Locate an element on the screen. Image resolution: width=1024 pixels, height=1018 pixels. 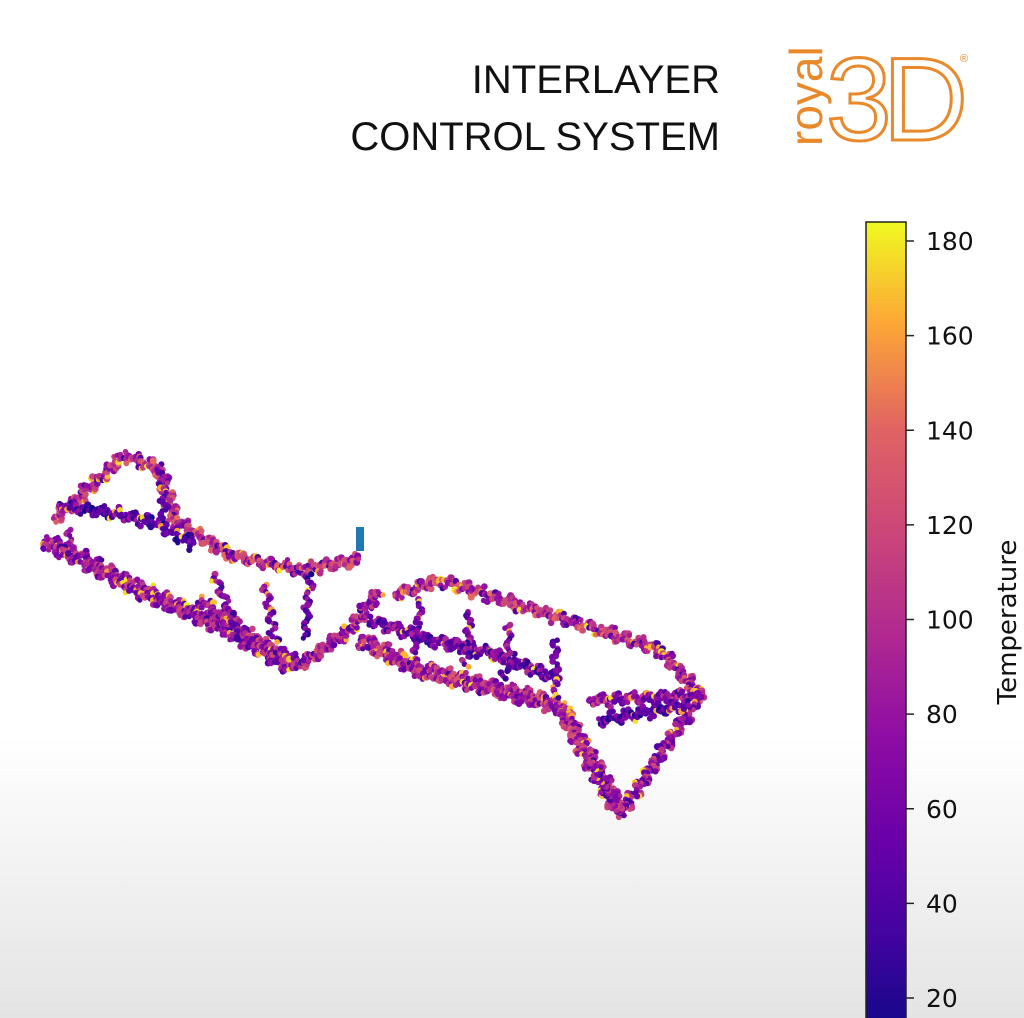
colorbar-tick-label-80: 80 is located at coordinates (942, 714).